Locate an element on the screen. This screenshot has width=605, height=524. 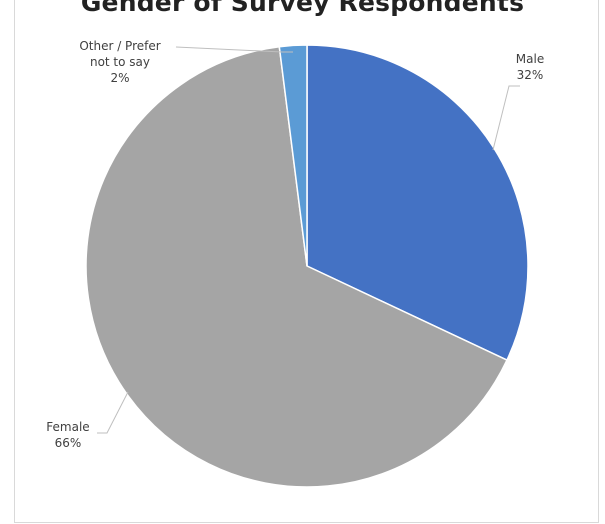
data-label-line: 32% is located at coordinates (530, 75).